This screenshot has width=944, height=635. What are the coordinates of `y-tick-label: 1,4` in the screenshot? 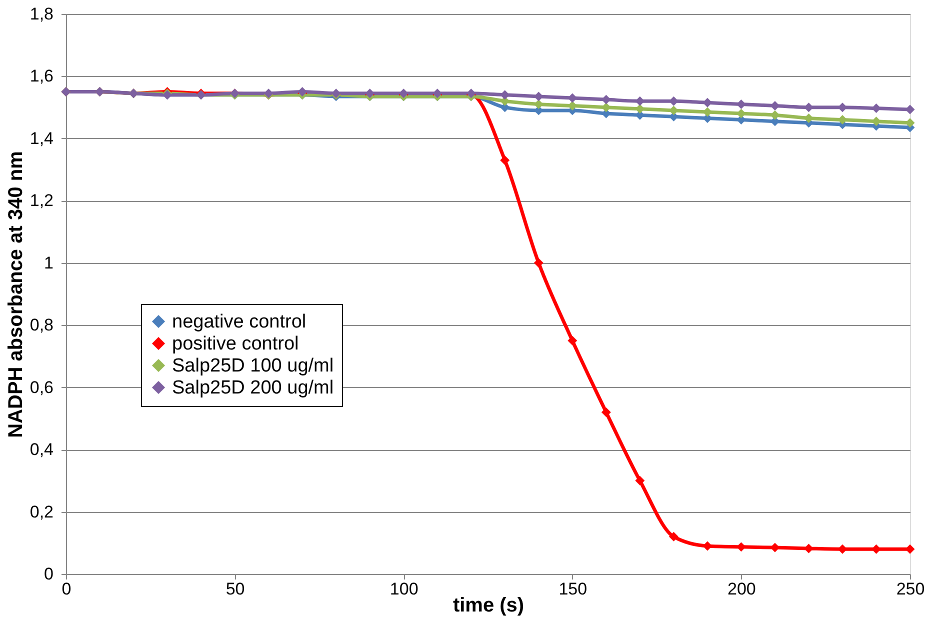 It's located at (42, 138).